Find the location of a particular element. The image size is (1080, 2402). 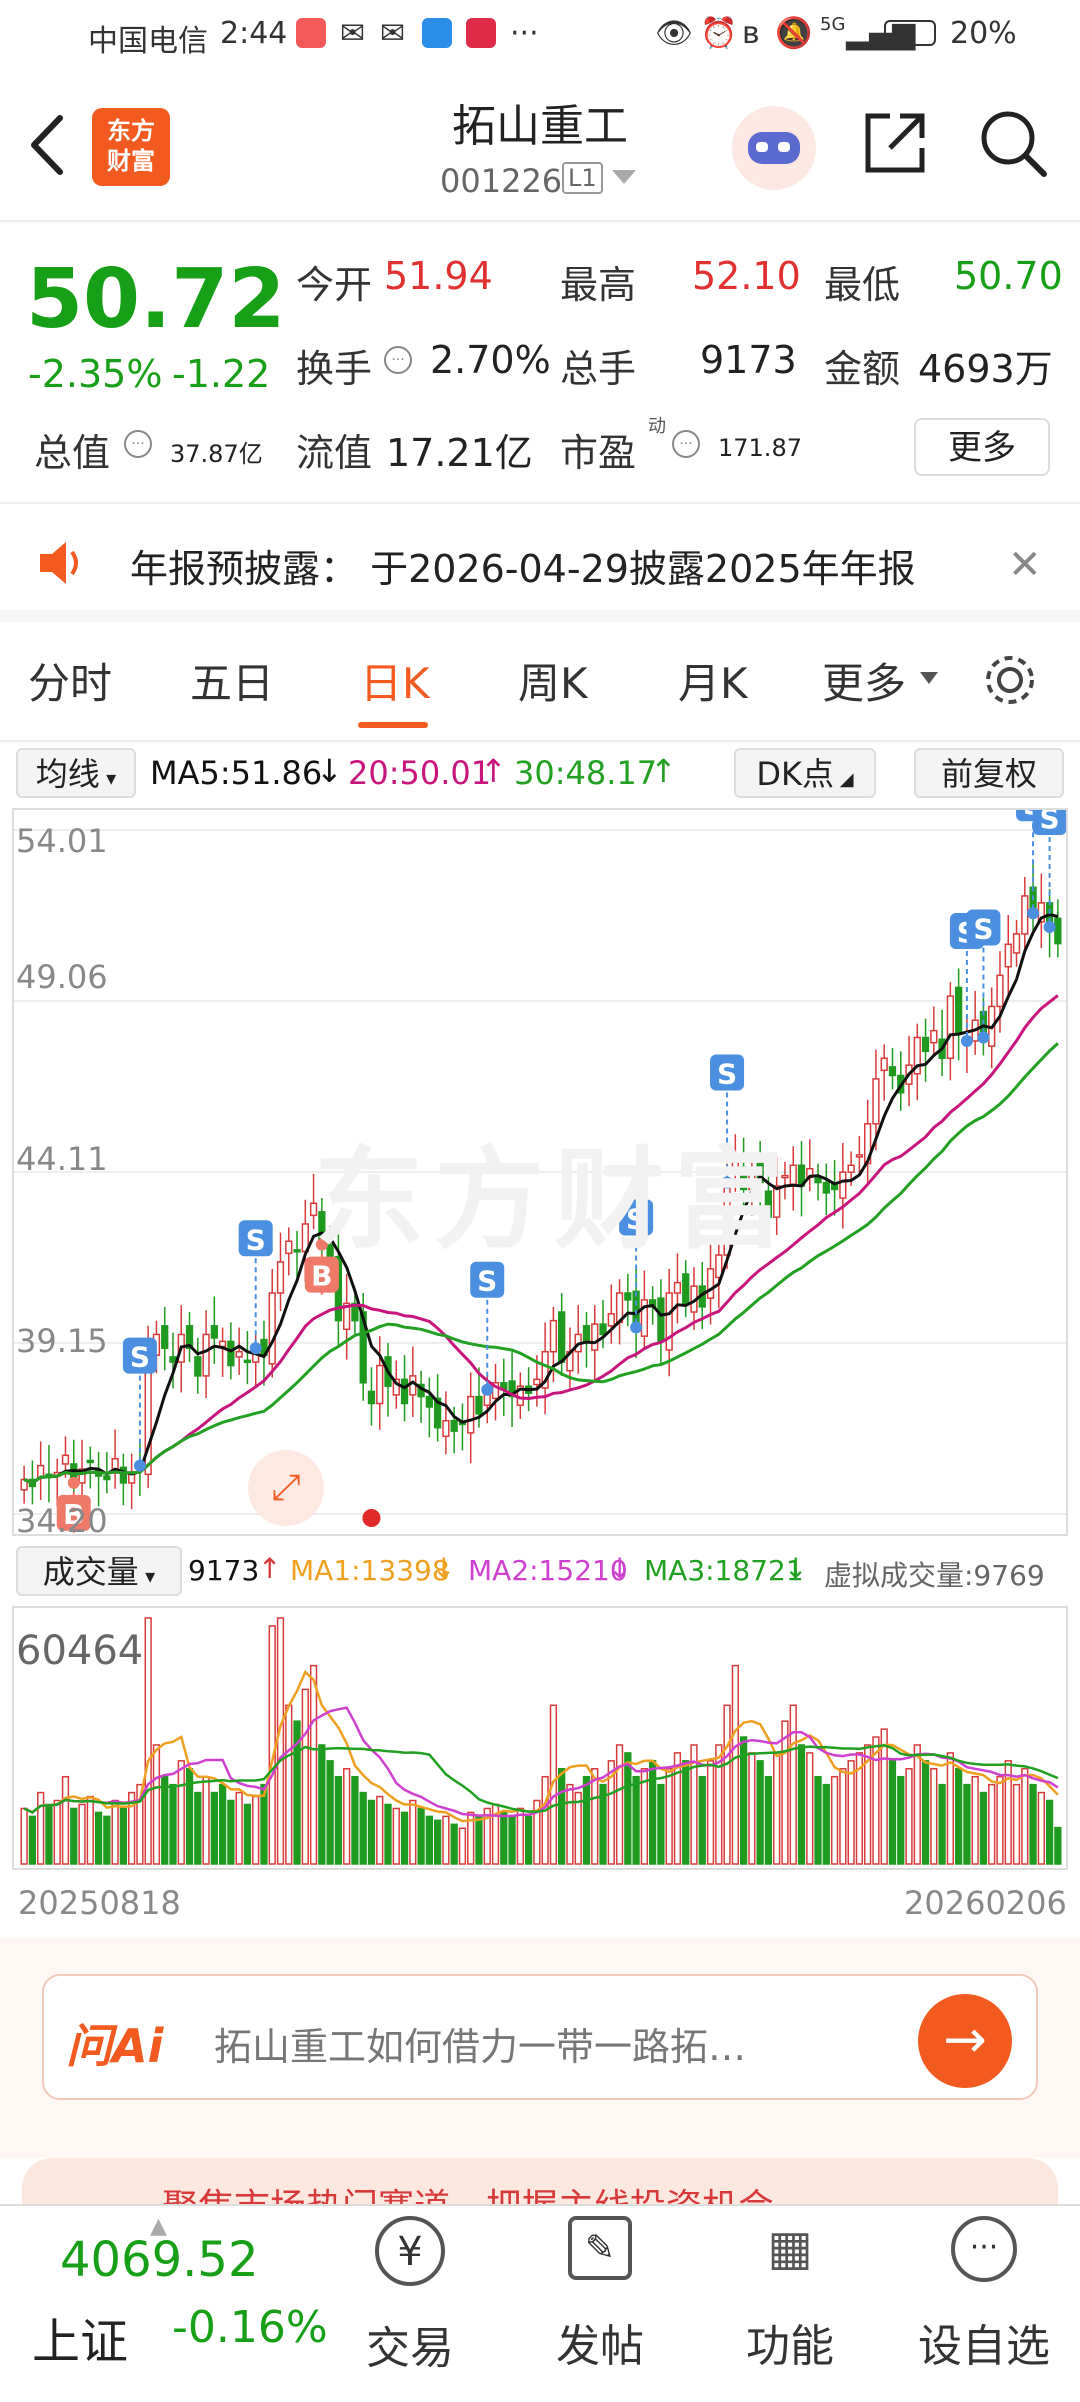

ma-selector: 均线 ▾ is located at coordinates (76, 773).